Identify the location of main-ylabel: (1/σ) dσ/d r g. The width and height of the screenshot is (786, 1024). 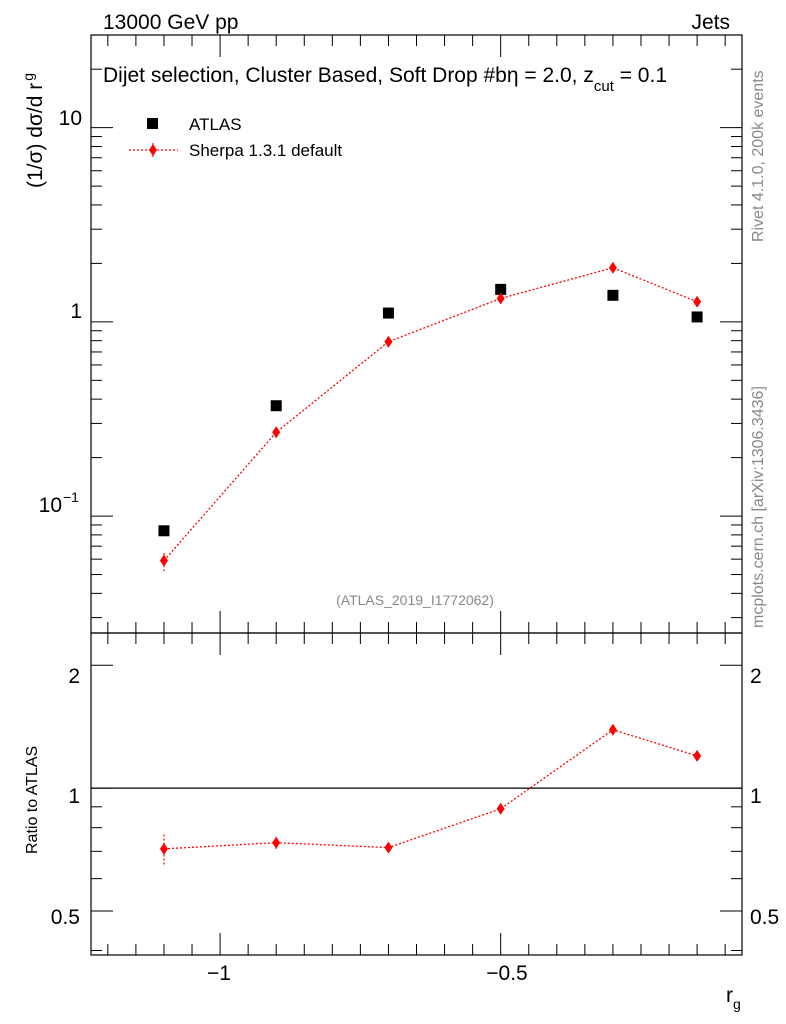
(33, 130).